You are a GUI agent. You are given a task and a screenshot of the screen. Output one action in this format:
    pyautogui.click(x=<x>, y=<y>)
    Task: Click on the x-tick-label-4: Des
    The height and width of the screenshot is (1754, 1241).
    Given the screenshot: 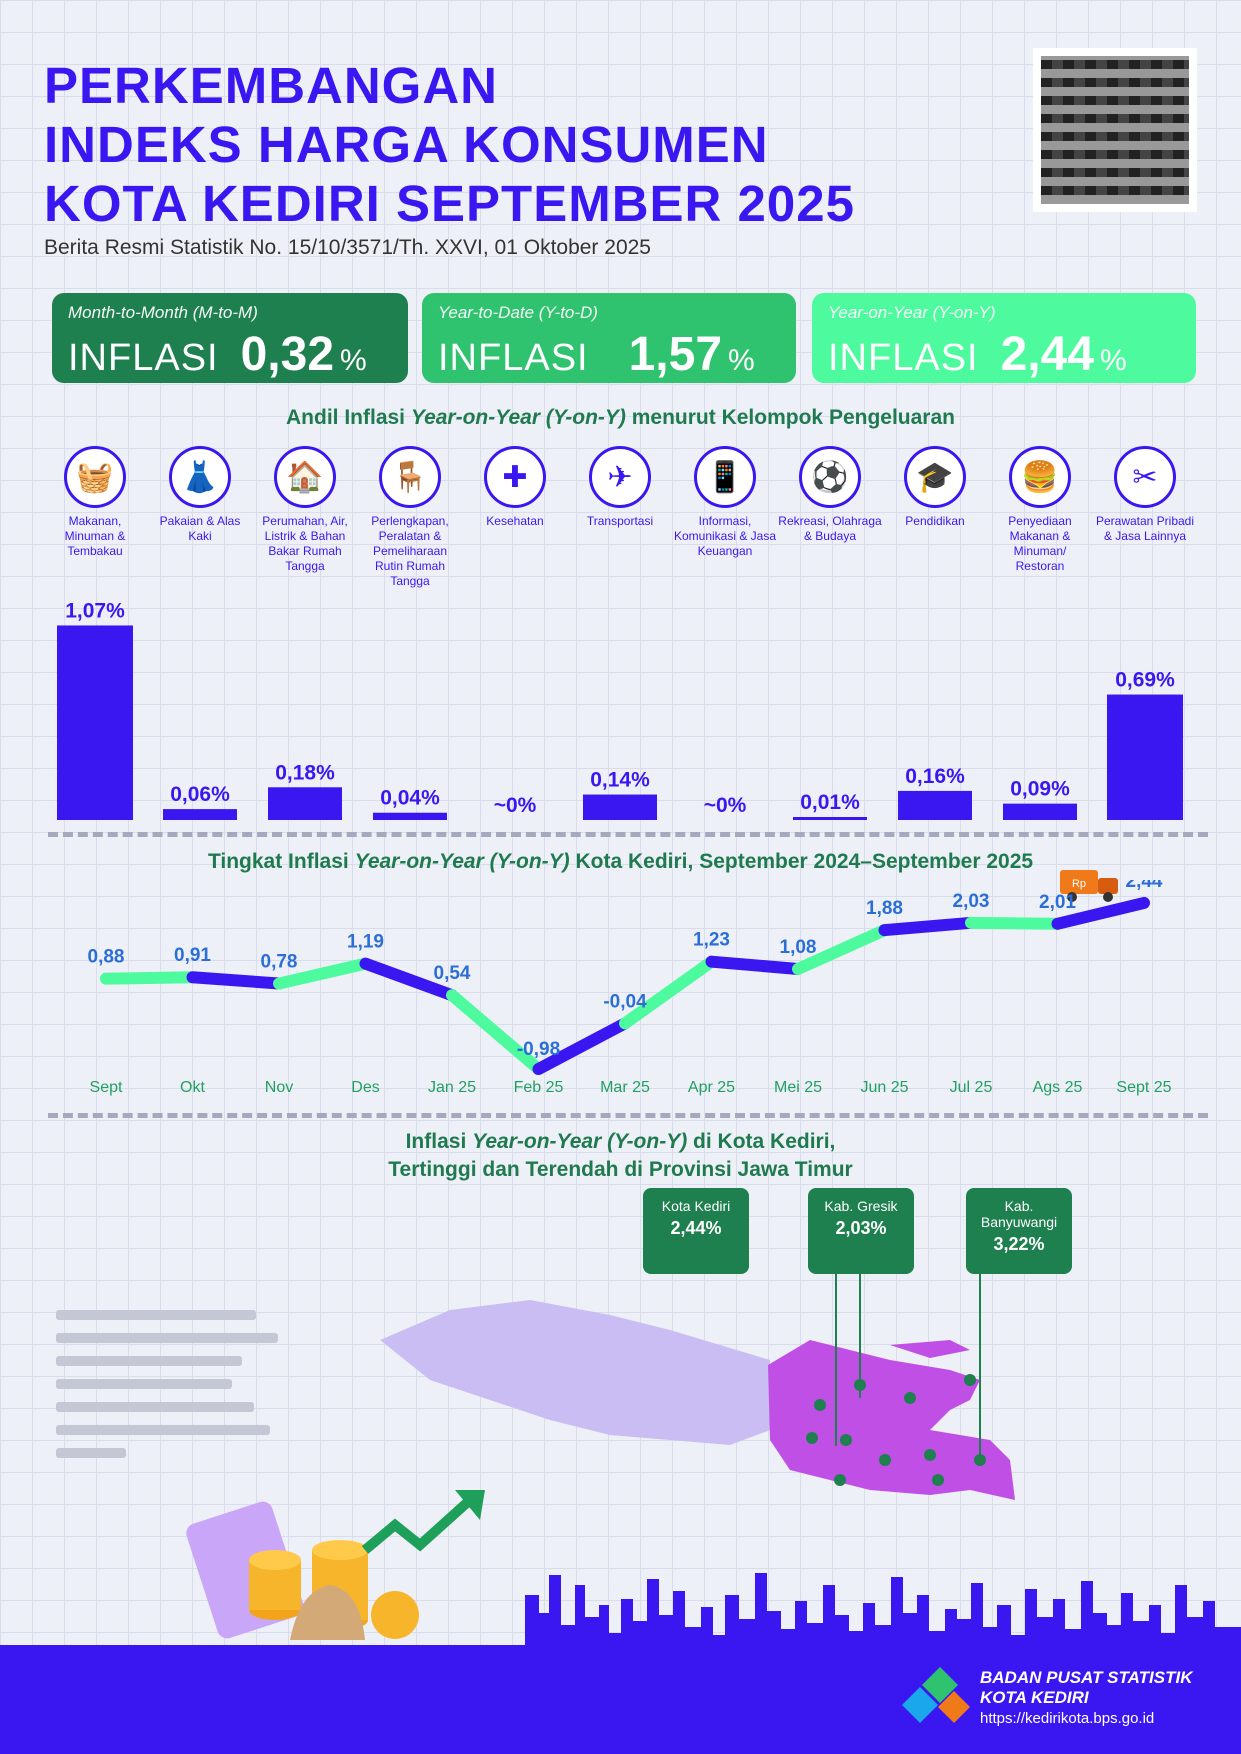 What is the action you would take?
    pyautogui.click(x=365, y=1087)
    